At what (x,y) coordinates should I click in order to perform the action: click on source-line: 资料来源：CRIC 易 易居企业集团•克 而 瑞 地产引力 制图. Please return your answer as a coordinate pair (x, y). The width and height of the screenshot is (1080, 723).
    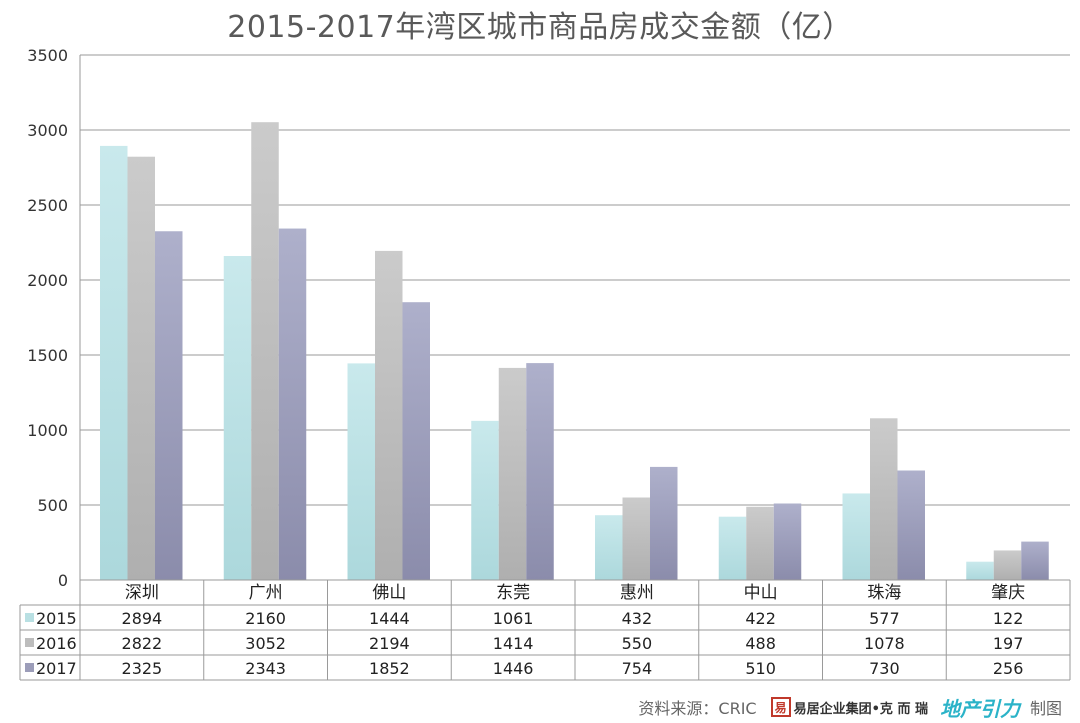
    Looking at the image, I should click on (850, 708).